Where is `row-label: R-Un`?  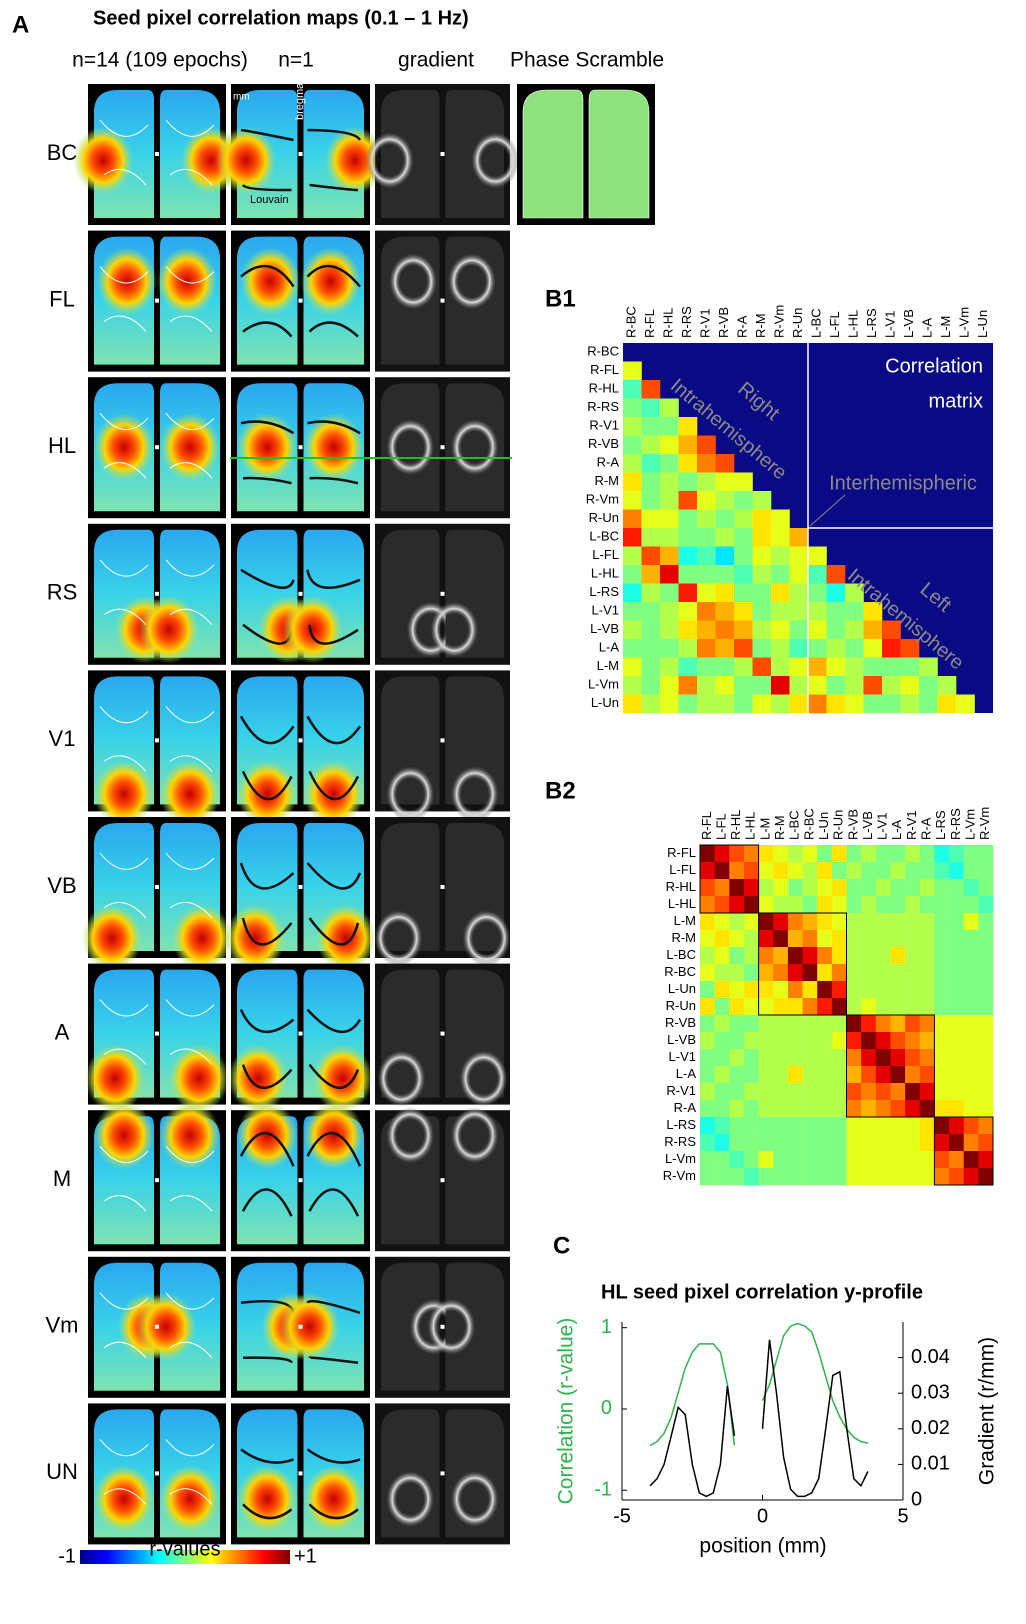 row-label: R-Un is located at coordinates (604, 517).